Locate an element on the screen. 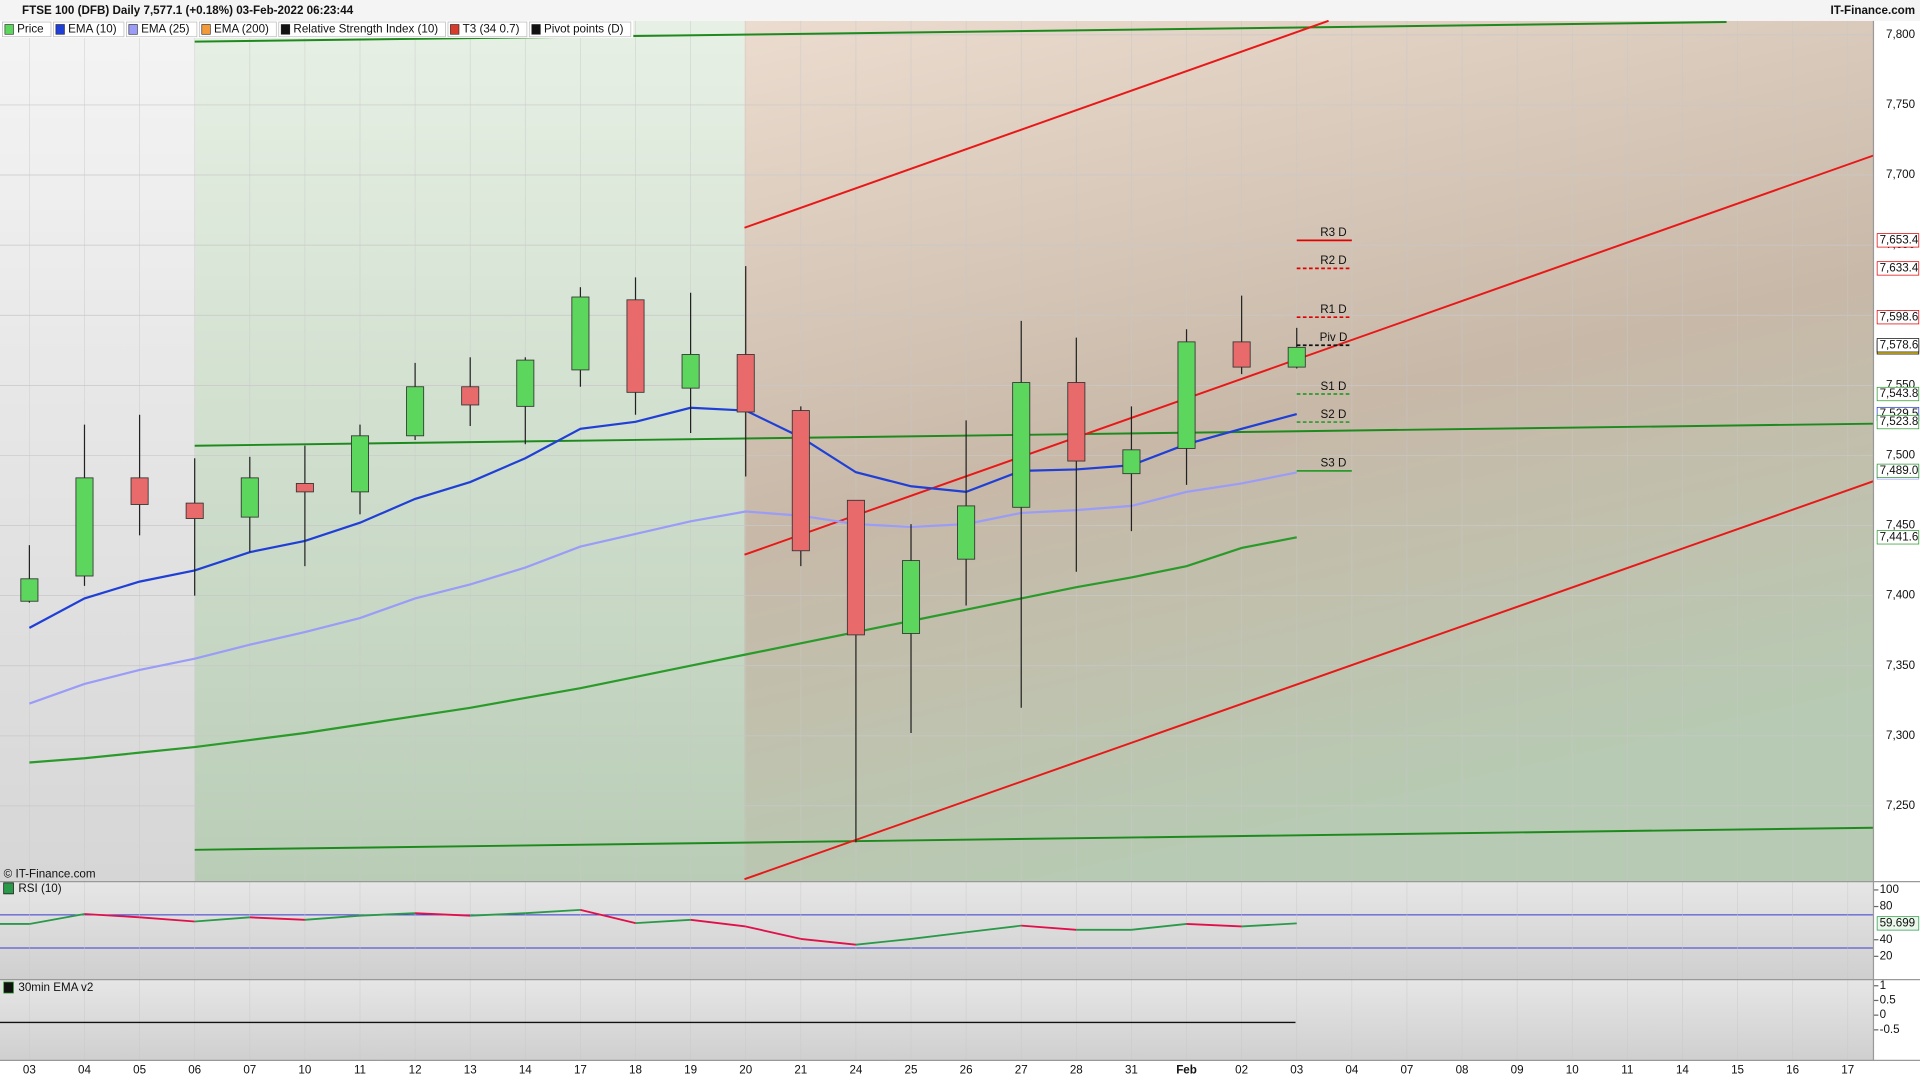 Image resolution: width=1920 pixels, height=1085 pixels. x-tick-label: 11 is located at coordinates (1627, 1069).